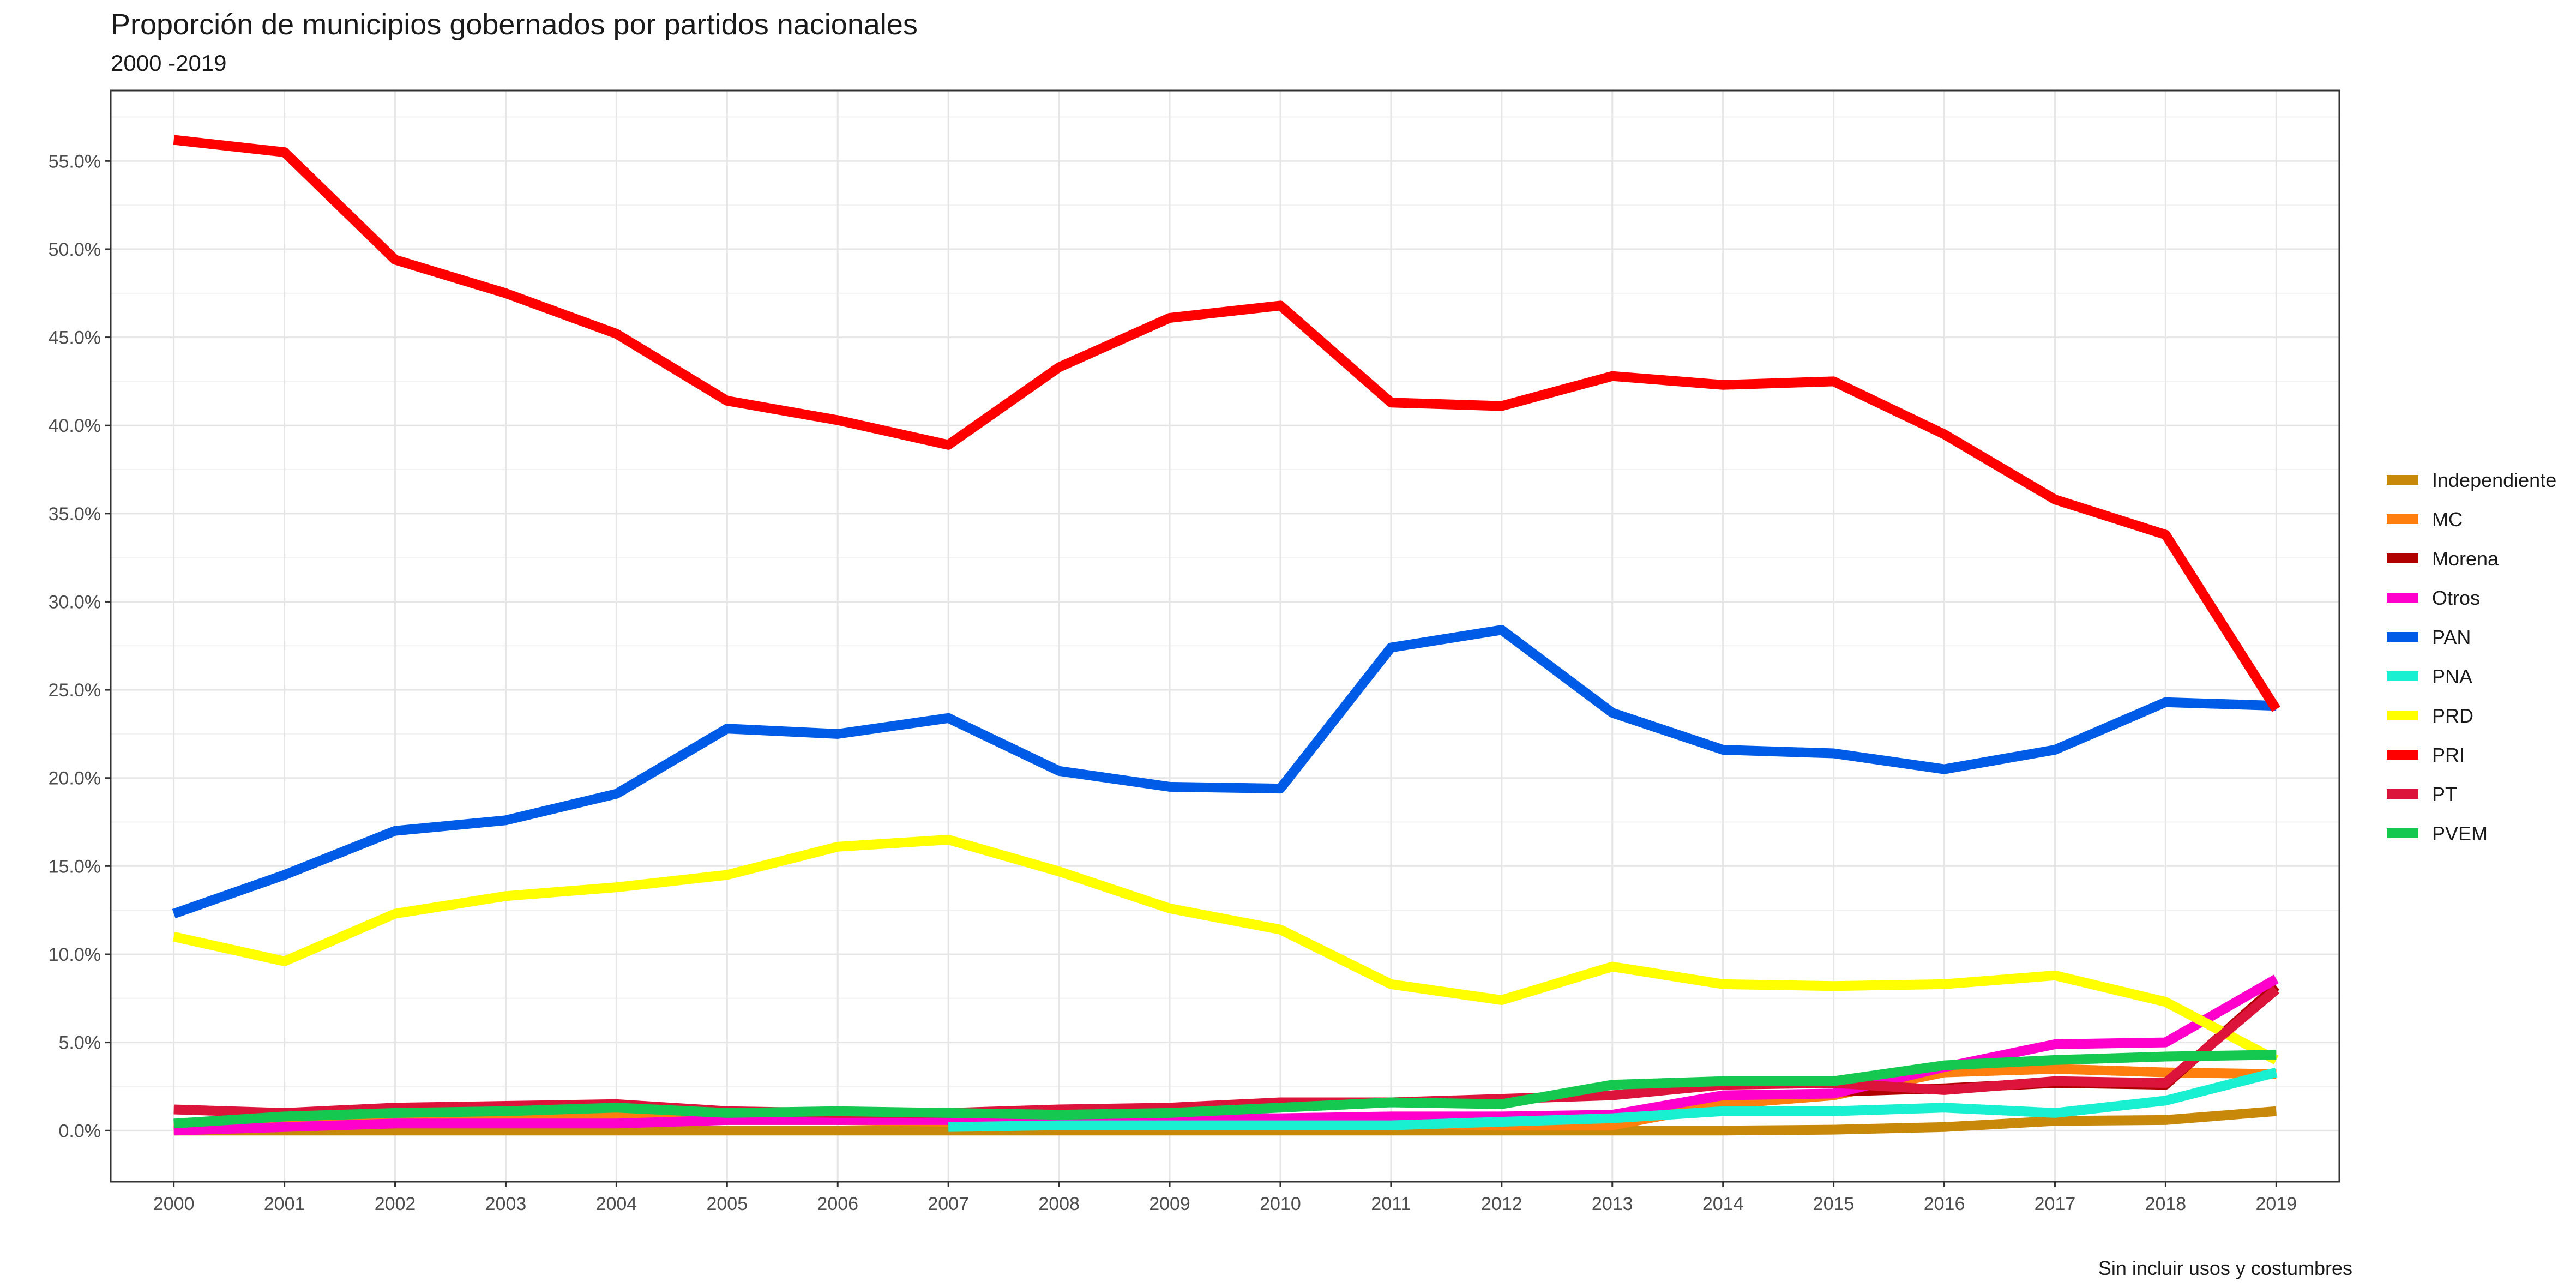 The height and width of the screenshot is (1288, 2576). I want to click on chart-subtitle: 2000 -2019, so click(169, 63).